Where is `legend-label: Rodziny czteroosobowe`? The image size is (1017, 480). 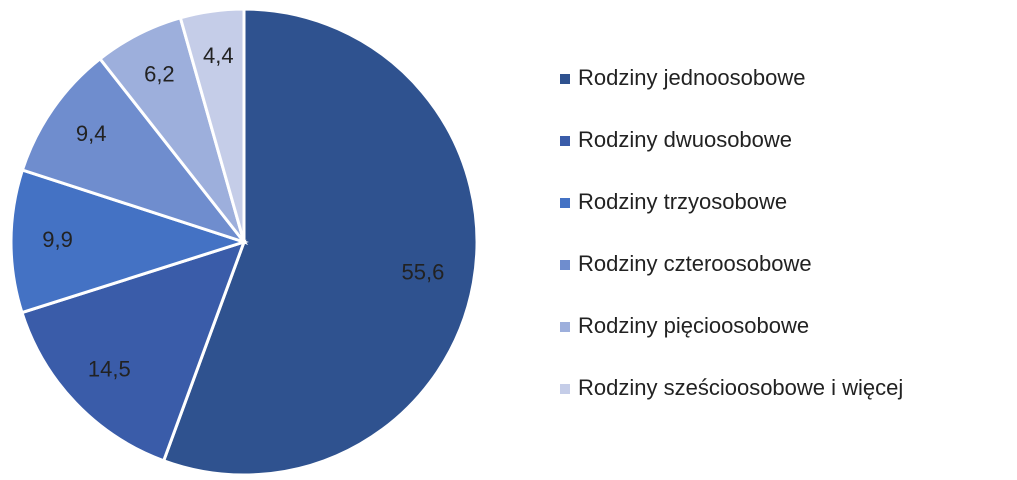
legend-label: Rodziny czteroosobowe is located at coordinates (695, 263).